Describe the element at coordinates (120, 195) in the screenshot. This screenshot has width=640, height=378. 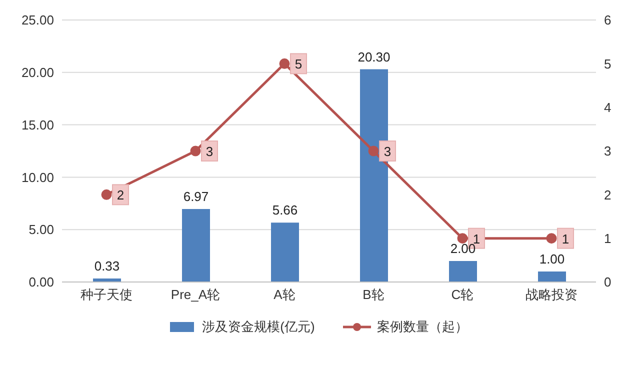
I see `data-label: 2` at that location.